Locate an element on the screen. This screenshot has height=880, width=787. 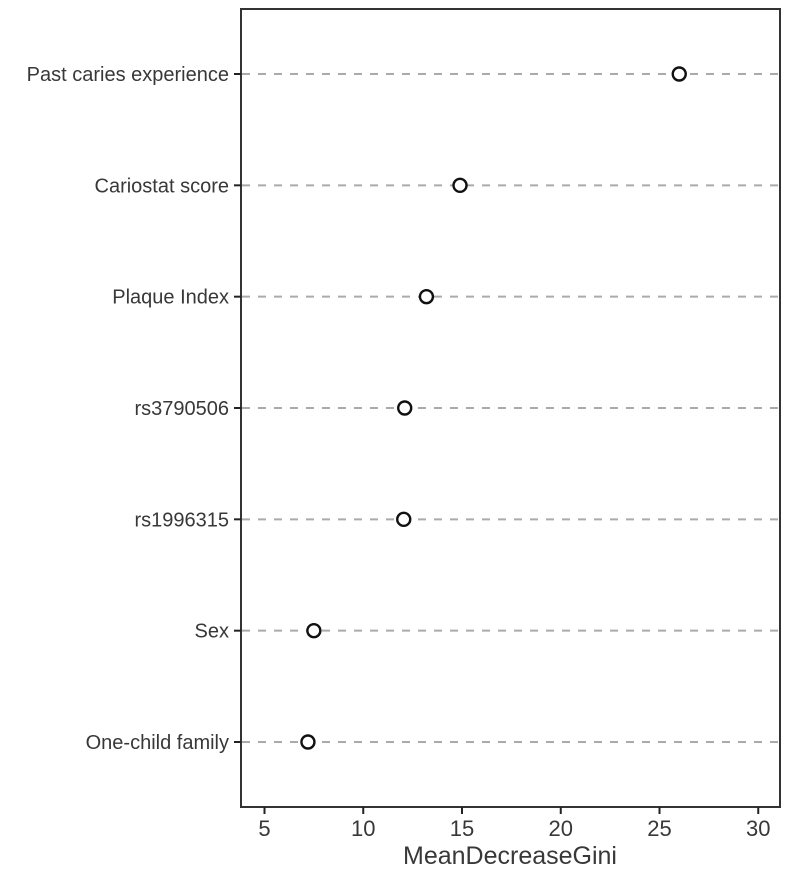
x-tick-label: 20 is located at coordinates (561, 828).